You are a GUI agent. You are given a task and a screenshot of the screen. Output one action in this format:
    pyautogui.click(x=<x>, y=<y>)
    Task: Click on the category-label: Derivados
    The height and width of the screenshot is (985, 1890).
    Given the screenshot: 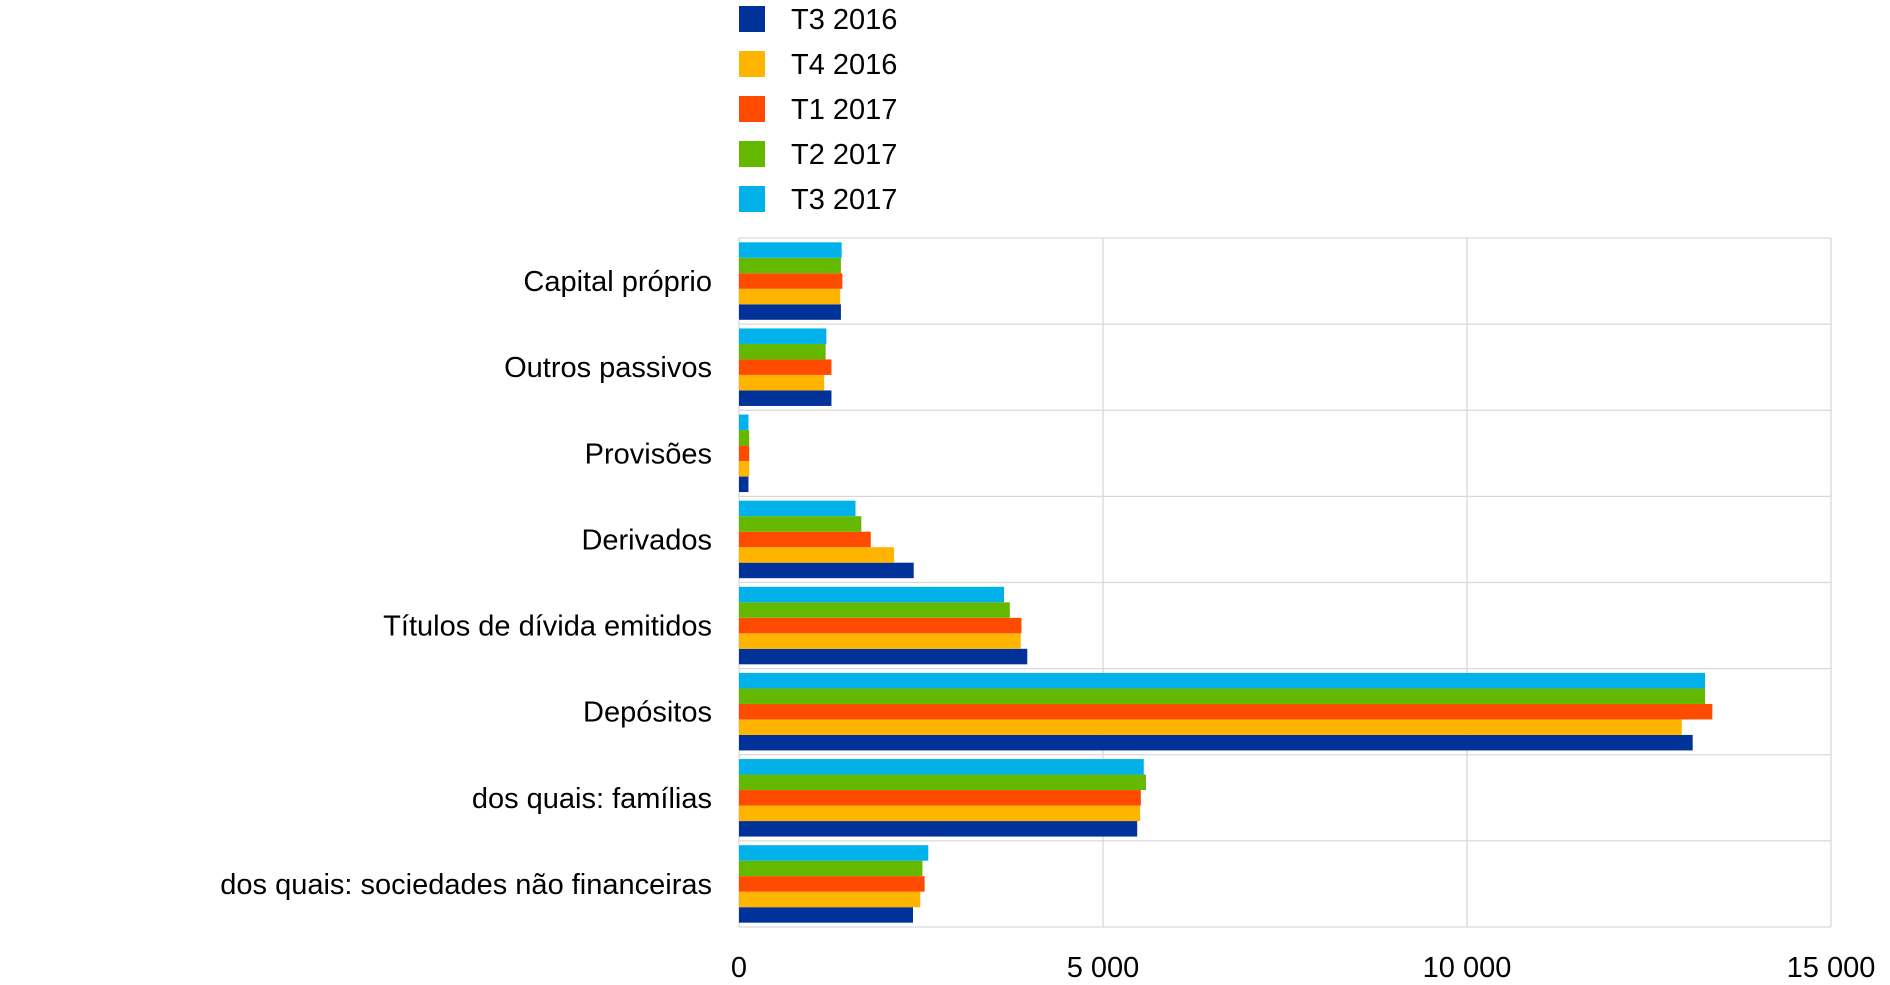 What is the action you would take?
    pyautogui.click(x=646, y=540)
    